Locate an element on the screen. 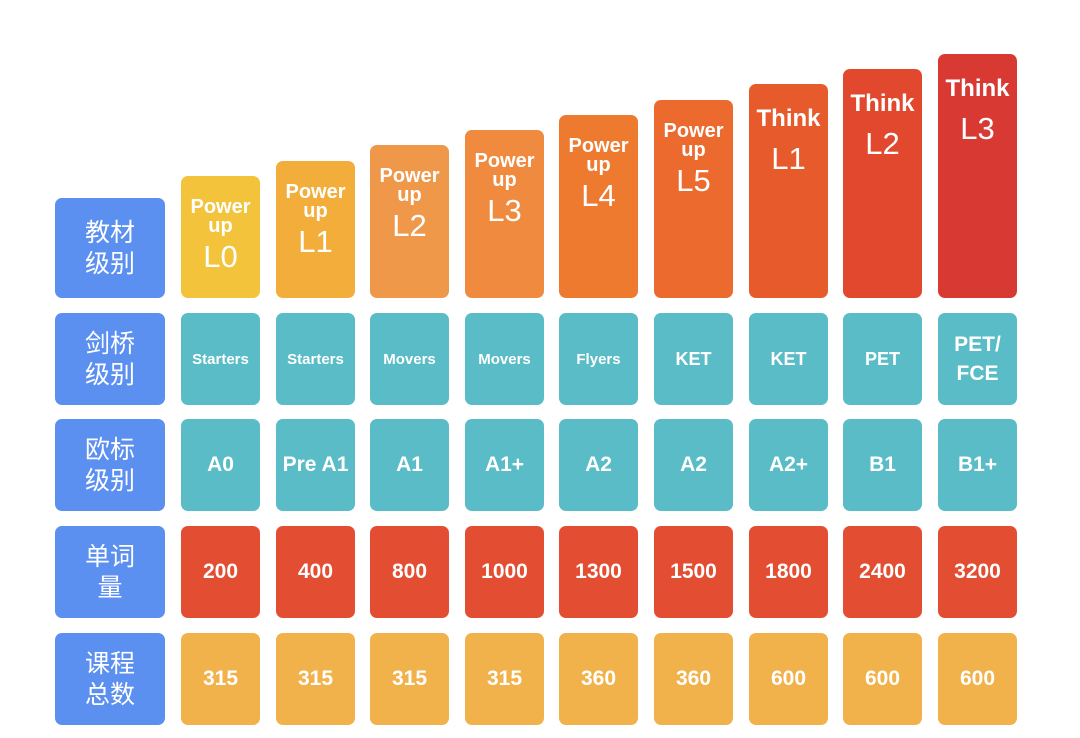 This screenshot has height=738, width=1080. textbook-level-code: L0 is located at coordinates (220, 256).